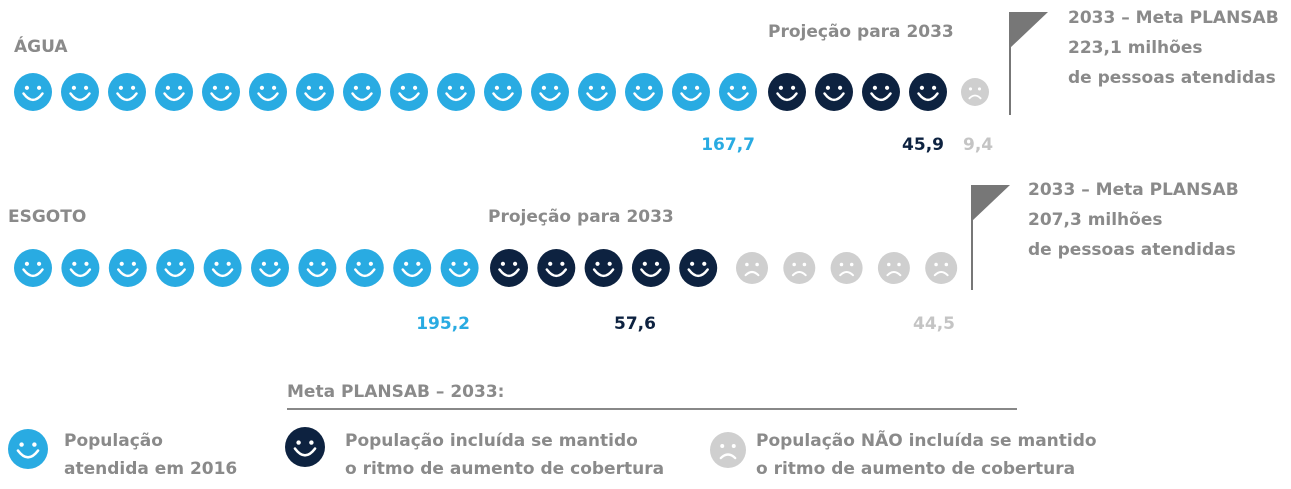 The image size is (1291, 489). What do you see at coordinates (47, 217) in the screenshot?
I see `row-label: ESGOTO` at bounding box center [47, 217].